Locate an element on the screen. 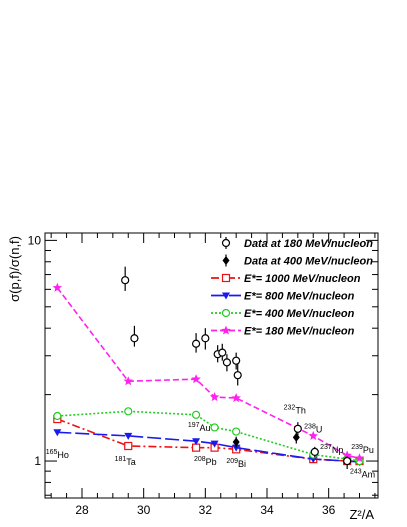 This screenshot has width=407, height=527. legend-label: E*= 800 MeV/nucleon is located at coordinates (299, 297).